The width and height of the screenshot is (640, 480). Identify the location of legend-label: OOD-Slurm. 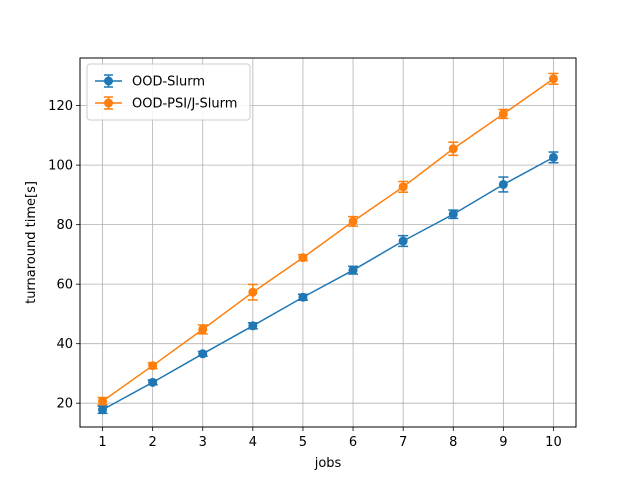
(168, 82).